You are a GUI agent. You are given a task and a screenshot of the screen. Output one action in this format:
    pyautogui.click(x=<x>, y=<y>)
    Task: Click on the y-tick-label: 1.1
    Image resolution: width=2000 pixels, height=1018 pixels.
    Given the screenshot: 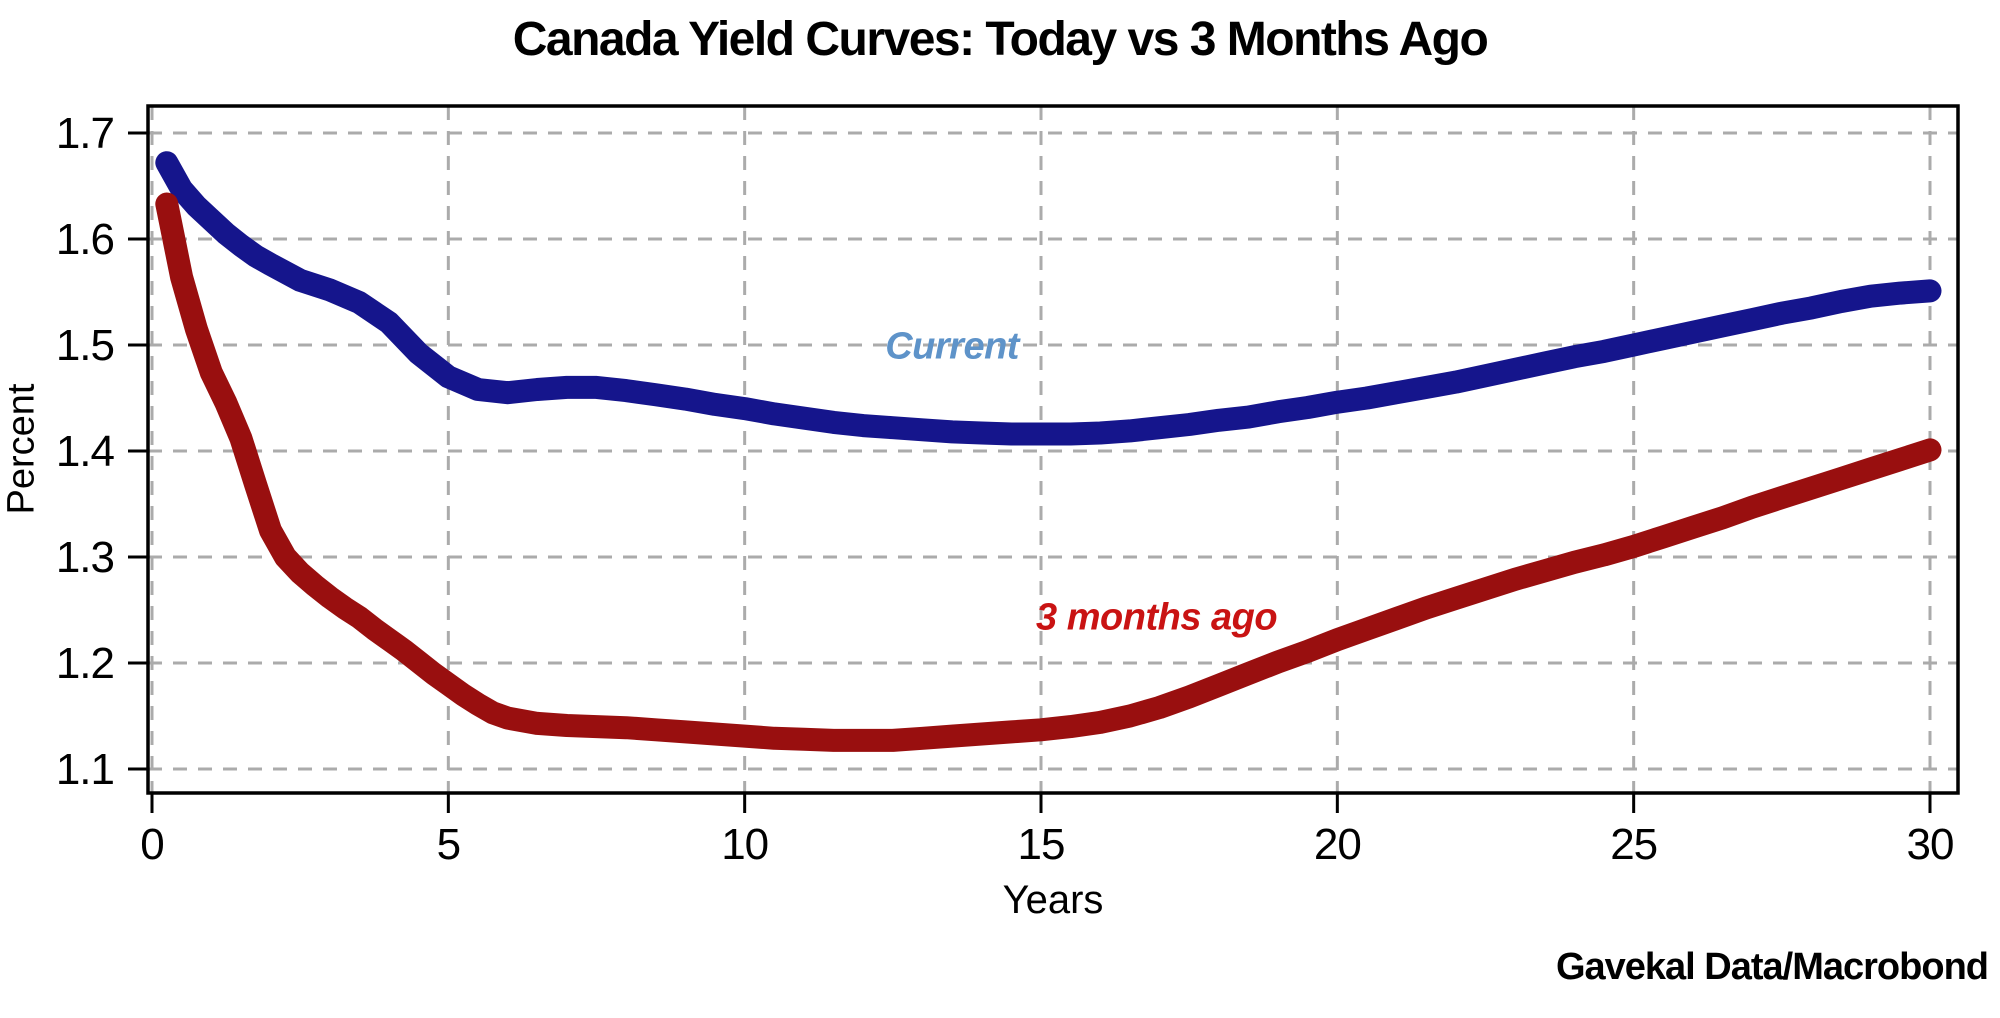 What is the action you would take?
    pyautogui.click(x=85, y=769)
    